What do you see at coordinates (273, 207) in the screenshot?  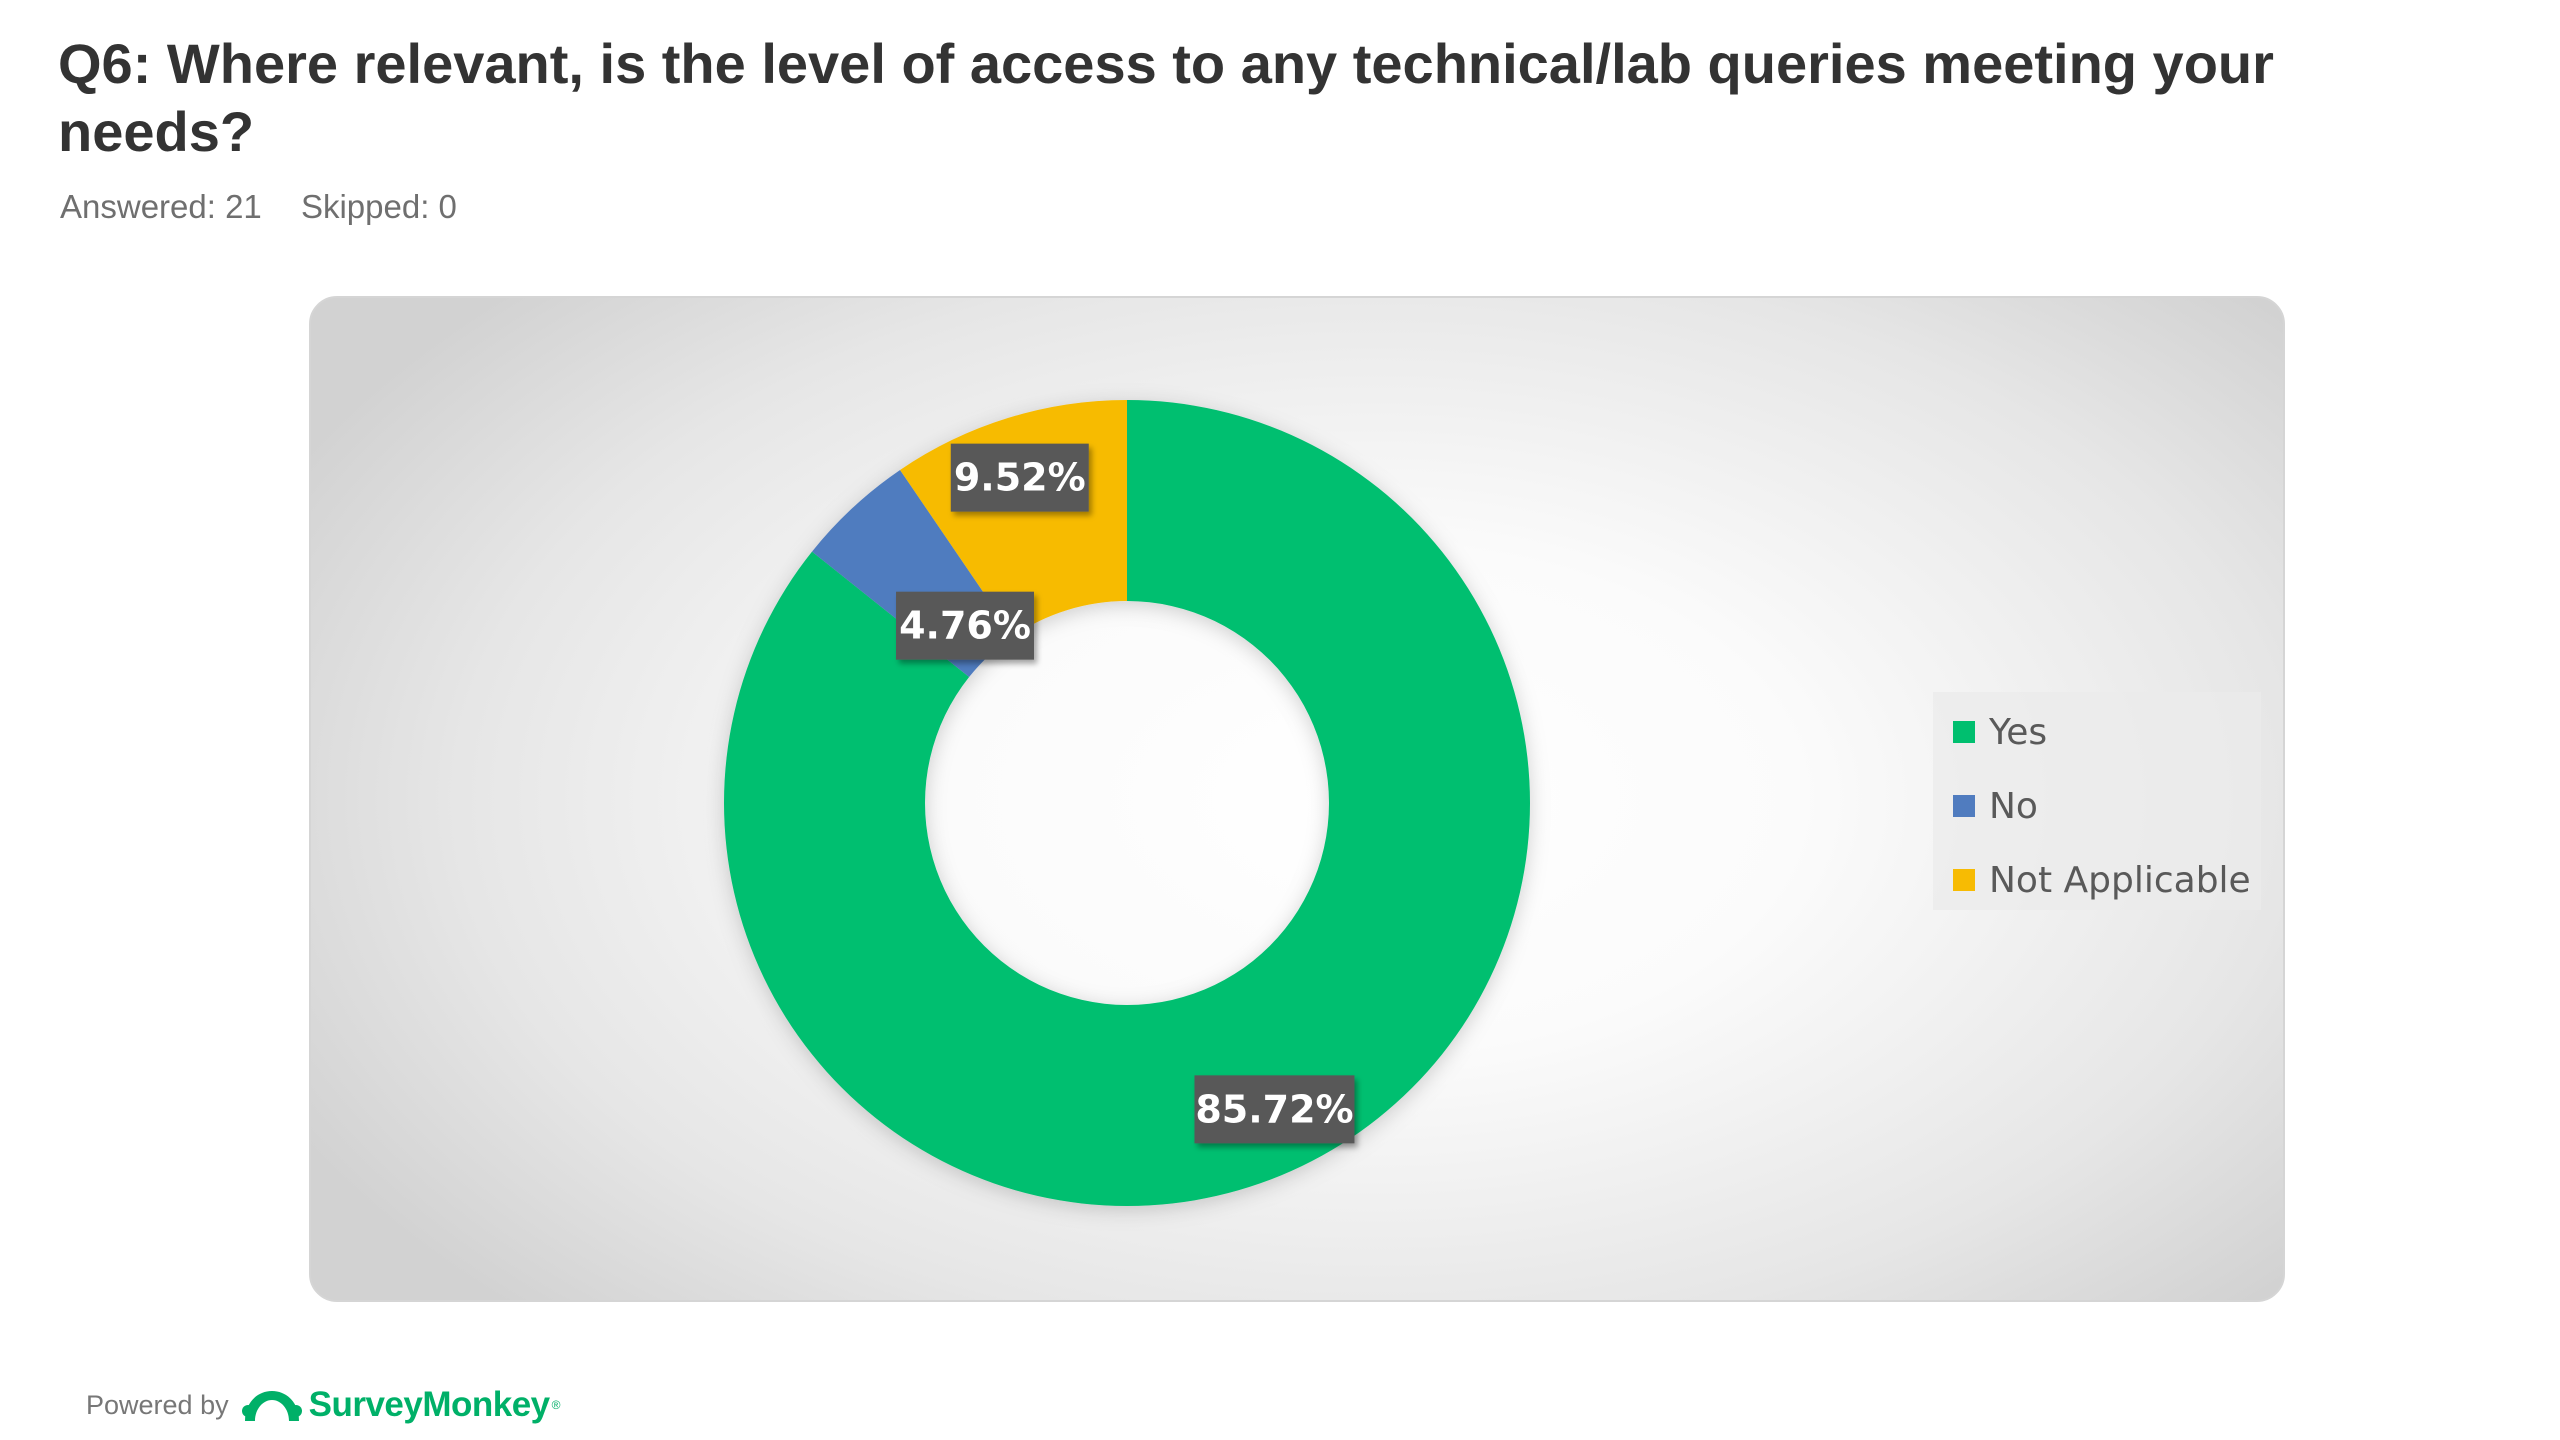 I see `response-counts: Answered: 21 Skipped: 0` at bounding box center [273, 207].